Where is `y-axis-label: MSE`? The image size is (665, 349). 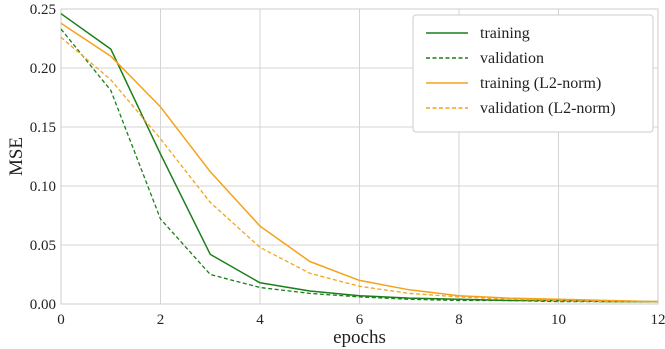
y-axis-label: MSE is located at coordinates (16, 156).